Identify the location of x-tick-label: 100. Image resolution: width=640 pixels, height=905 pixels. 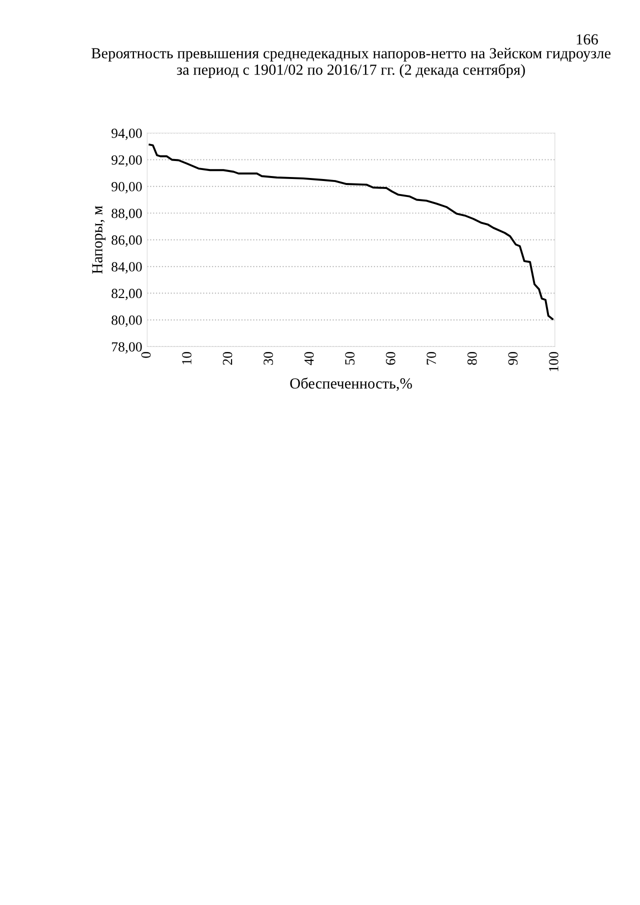
(553, 362).